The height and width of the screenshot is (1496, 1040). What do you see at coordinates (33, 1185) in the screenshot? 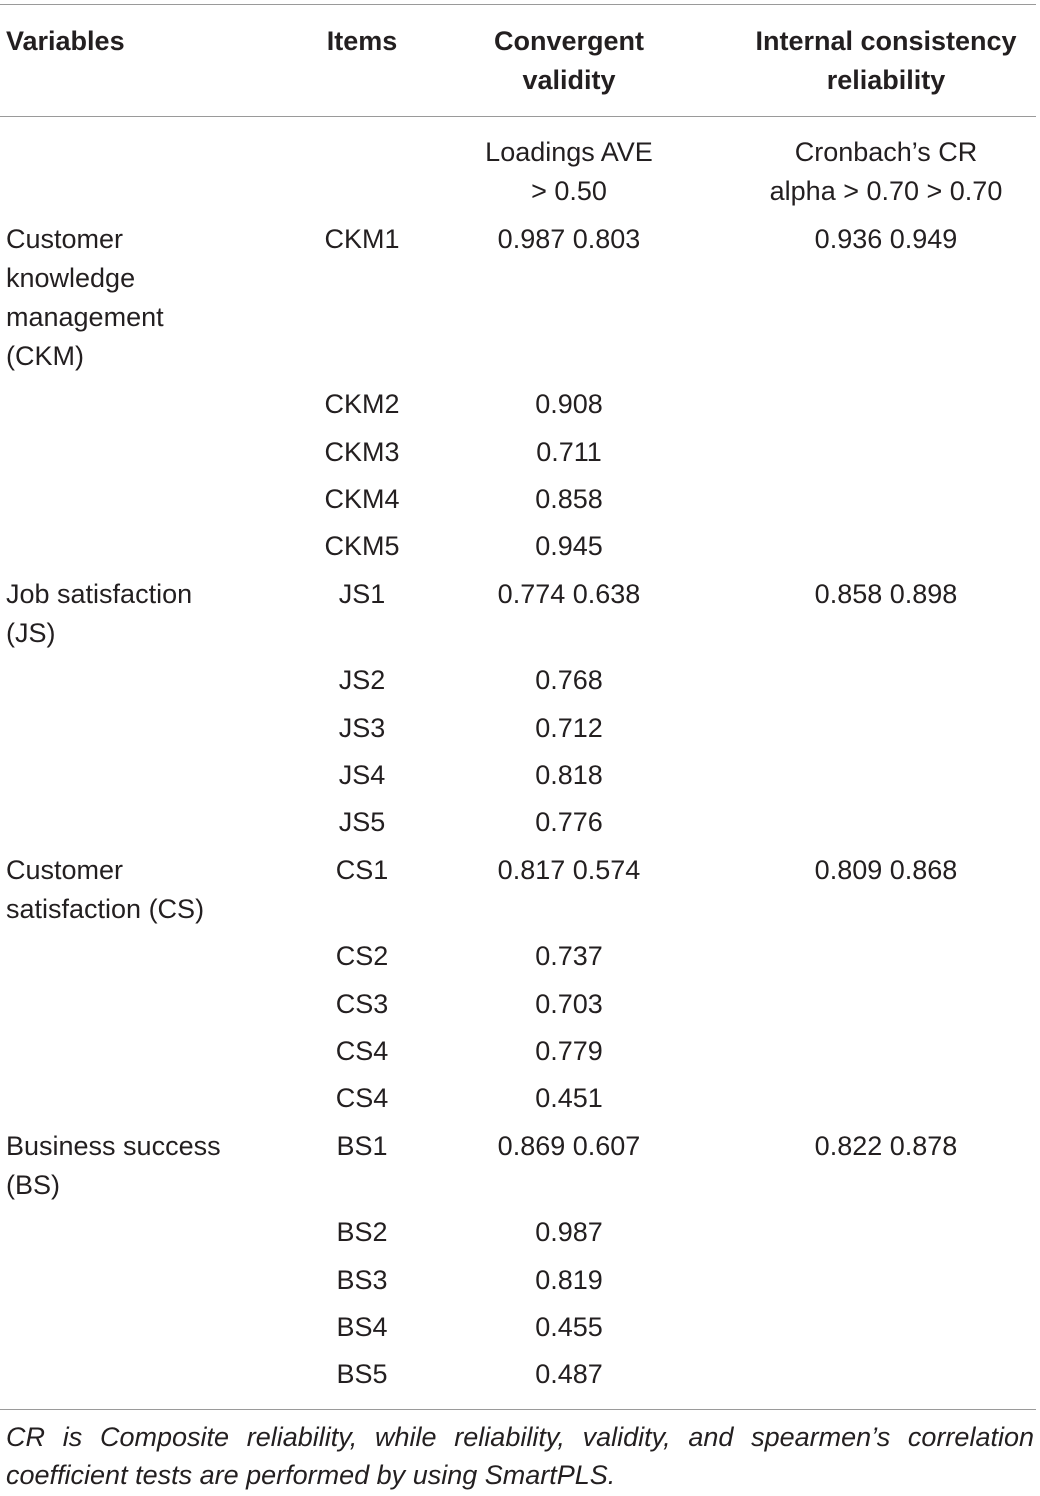
I see `variable-label-line: (BS)` at bounding box center [33, 1185].